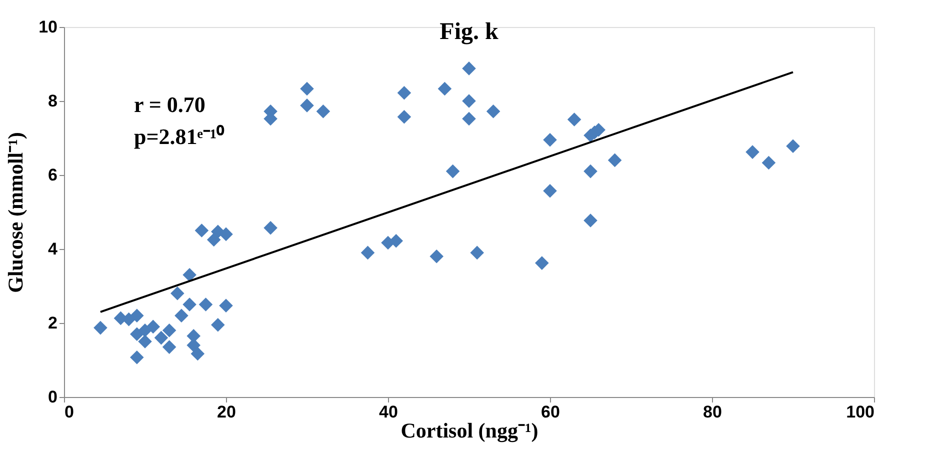  I want to click on x-tick-label: 40, so click(388, 412).